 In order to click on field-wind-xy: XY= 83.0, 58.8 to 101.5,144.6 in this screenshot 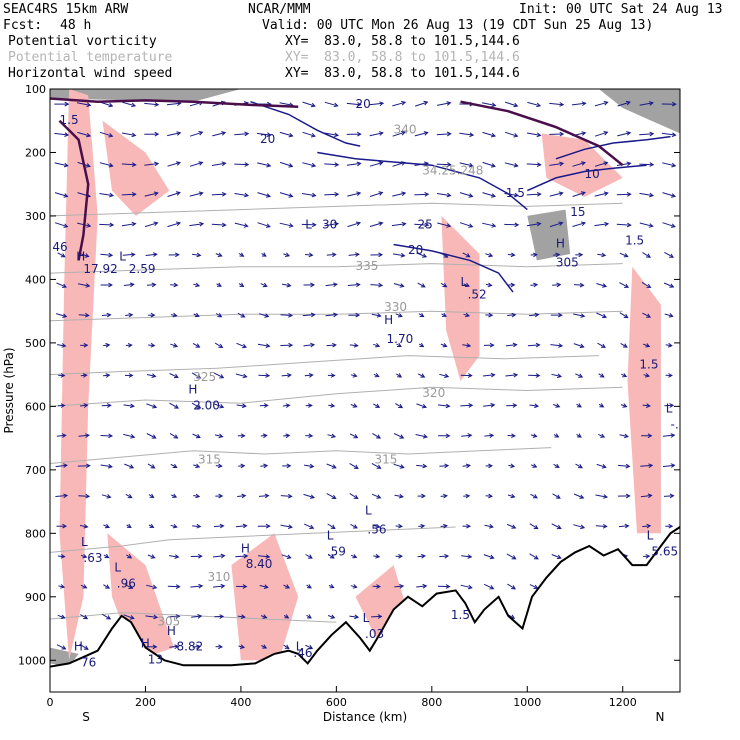, I will do `click(402, 73)`.